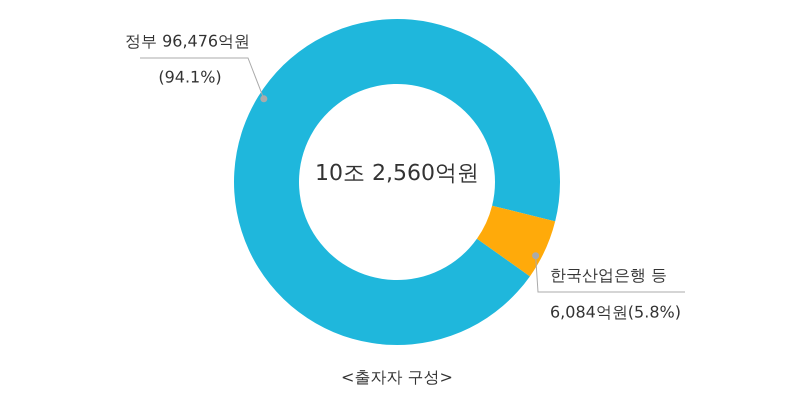 The image size is (795, 394). What do you see at coordinates (187, 40) in the screenshot?
I see `slice-label: 정부 96,476억원` at bounding box center [187, 40].